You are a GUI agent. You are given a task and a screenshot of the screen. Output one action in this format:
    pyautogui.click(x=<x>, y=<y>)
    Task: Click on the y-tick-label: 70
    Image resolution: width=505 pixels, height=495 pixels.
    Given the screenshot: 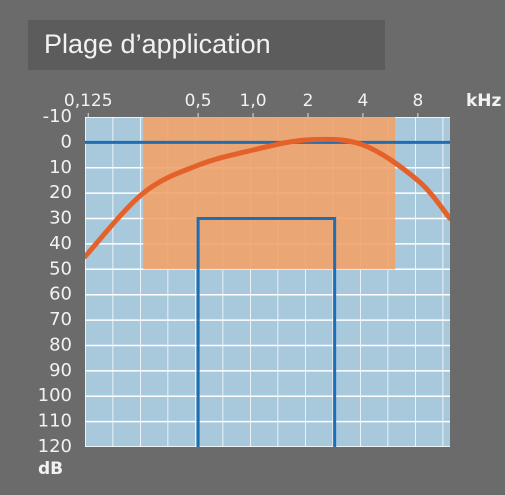 What is the action you would take?
    pyautogui.click(x=60, y=319)
    